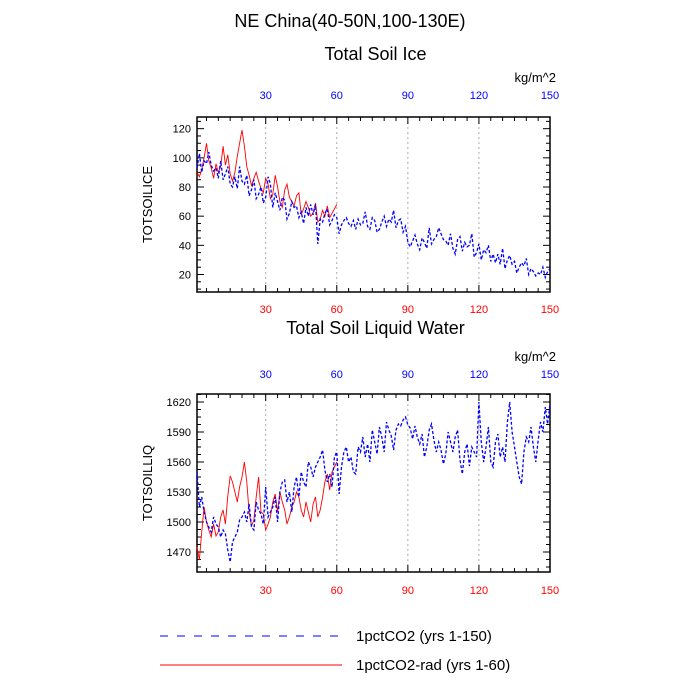 This screenshot has height=700, width=700. What do you see at coordinates (185, 276) in the screenshot?
I see `y-tick-label: 20` at bounding box center [185, 276].